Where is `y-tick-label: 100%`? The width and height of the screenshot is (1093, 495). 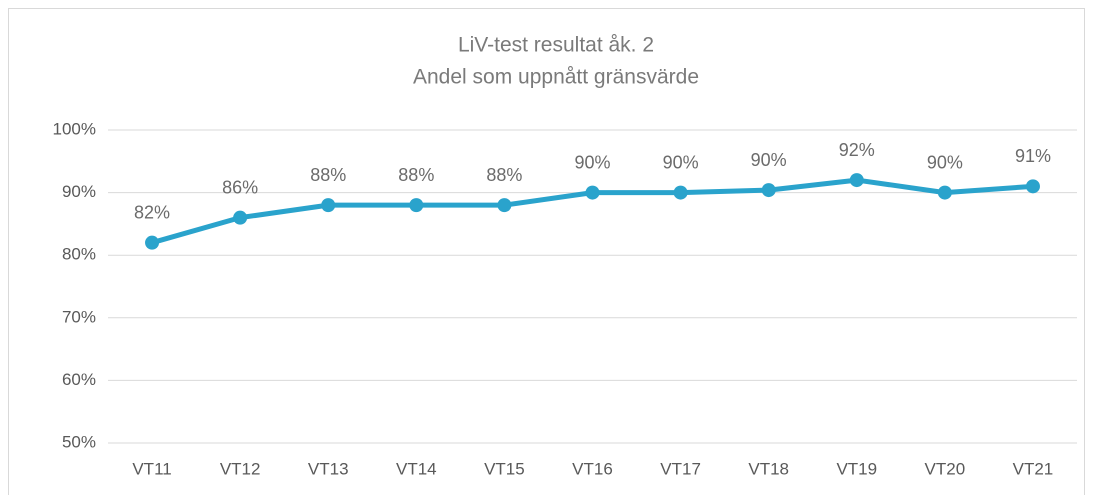 y-tick-label: 100% is located at coordinates (74, 128).